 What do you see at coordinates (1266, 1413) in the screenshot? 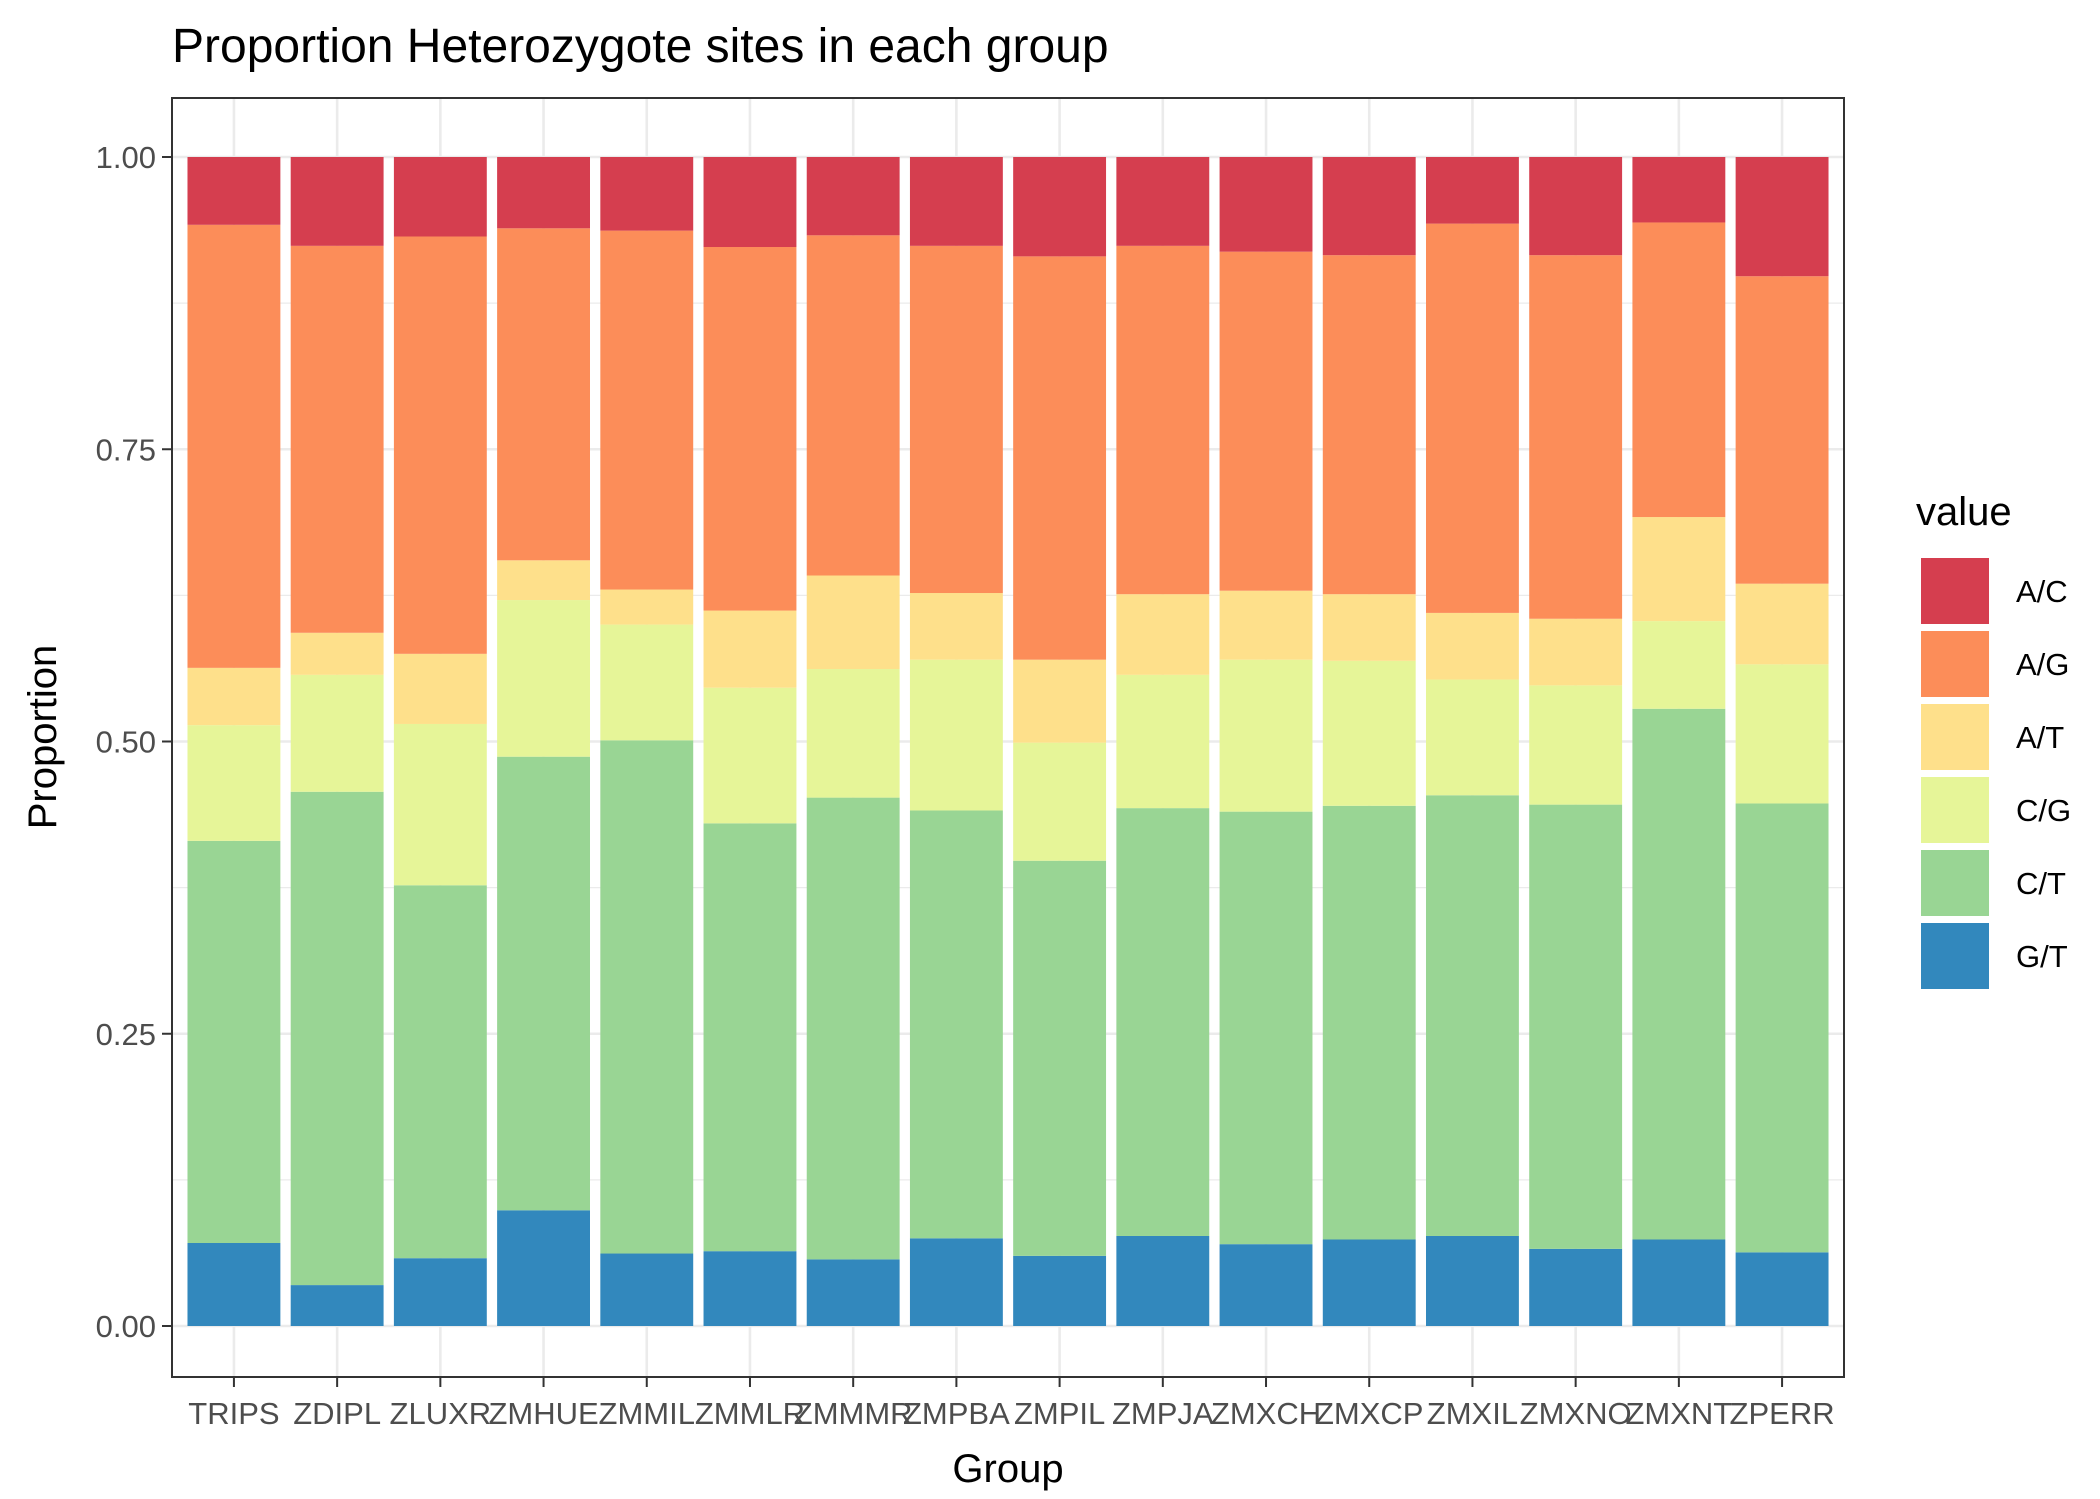
I see `x-tick-label: ZMXCH` at bounding box center [1266, 1413].